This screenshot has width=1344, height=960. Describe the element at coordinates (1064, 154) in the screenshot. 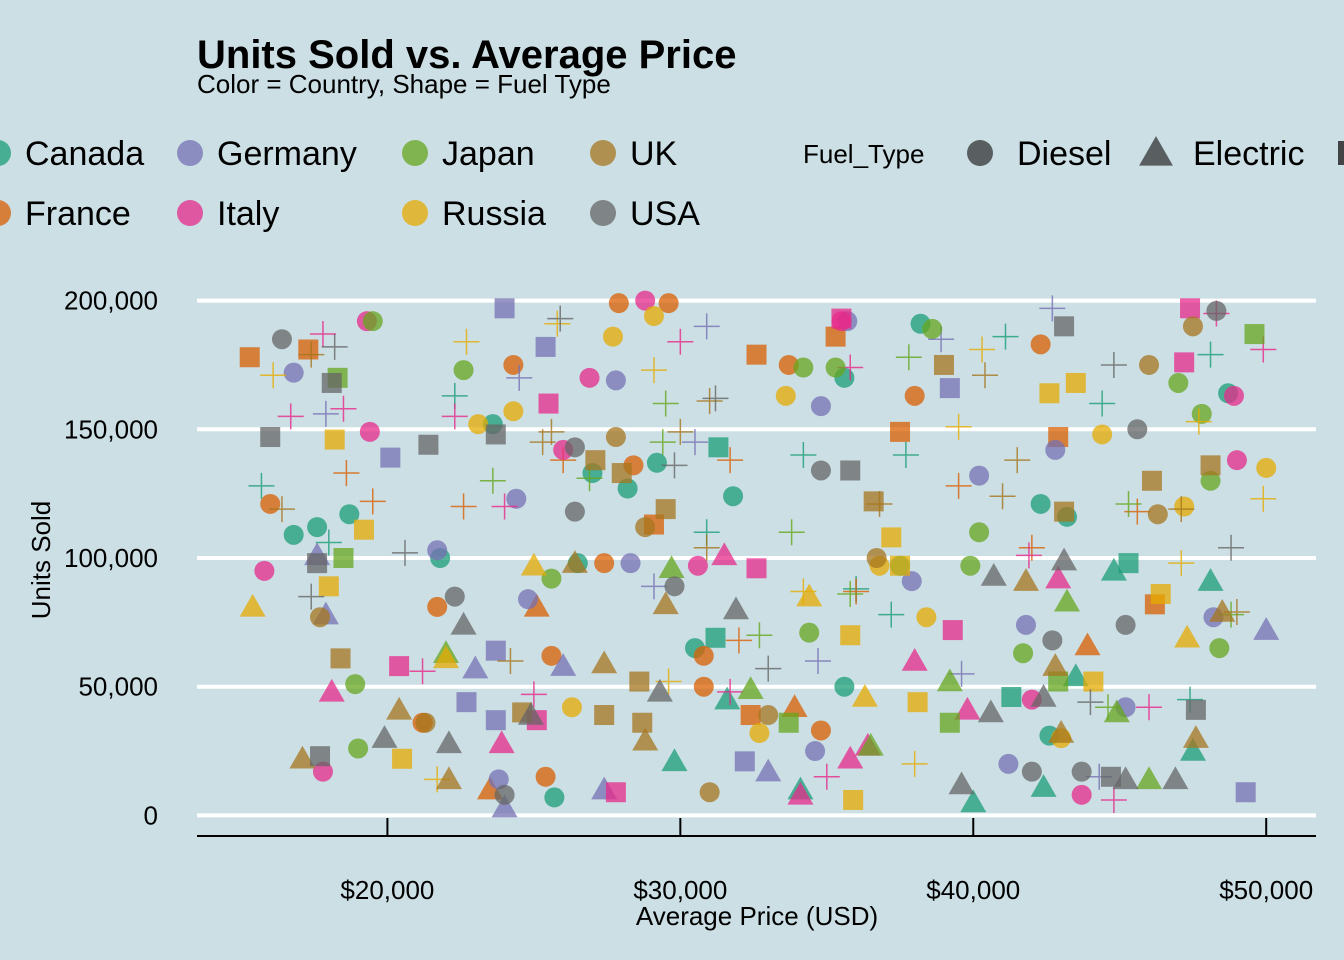

I see `legend-label-diesel: Diesel` at that location.